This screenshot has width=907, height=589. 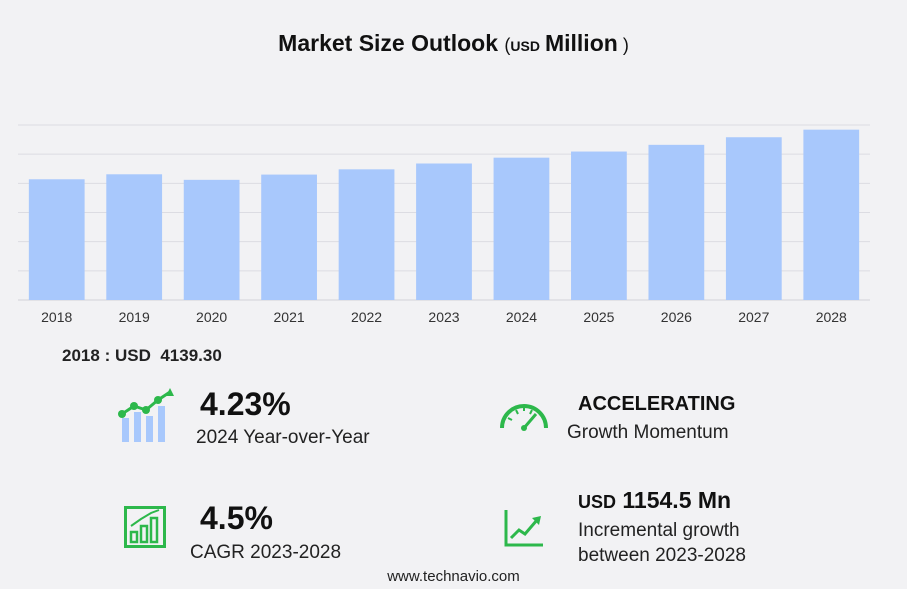 I want to click on x-tick-label-2023: 2023, so click(x=443, y=317).